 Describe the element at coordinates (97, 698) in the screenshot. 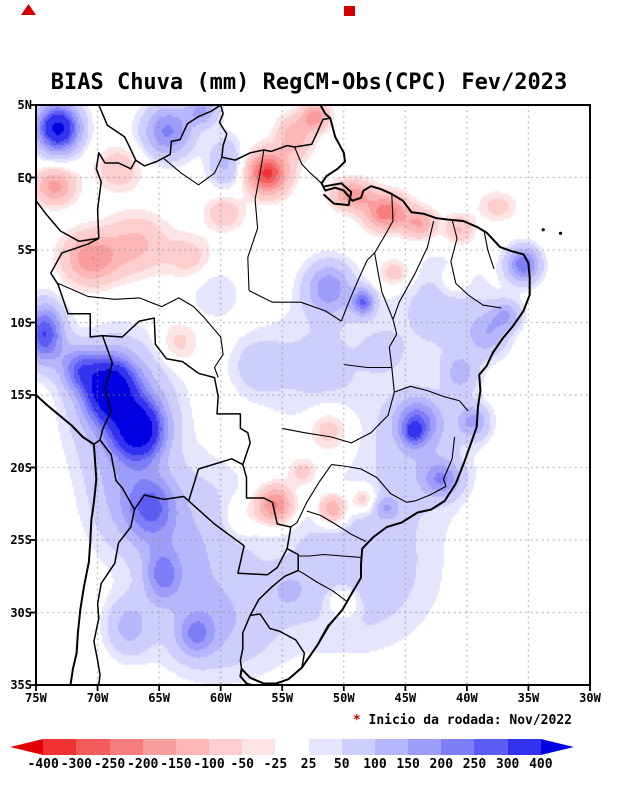

I see `lon-tick-label: 70W` at that location.